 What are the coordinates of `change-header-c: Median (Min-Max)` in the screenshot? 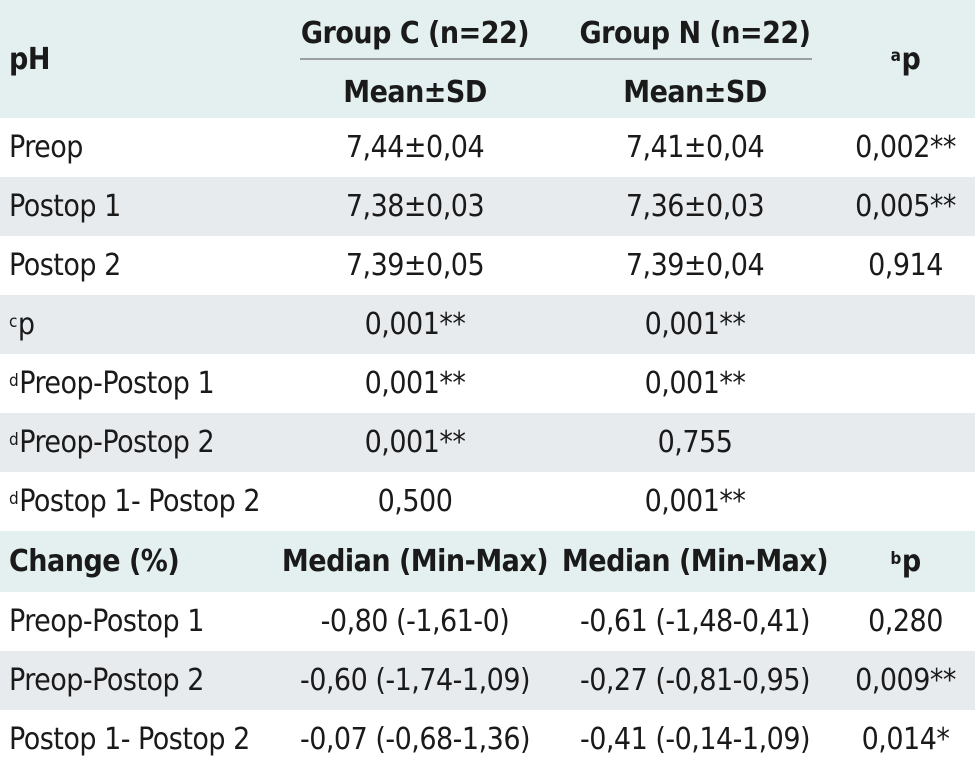 It's located at (415, 561).